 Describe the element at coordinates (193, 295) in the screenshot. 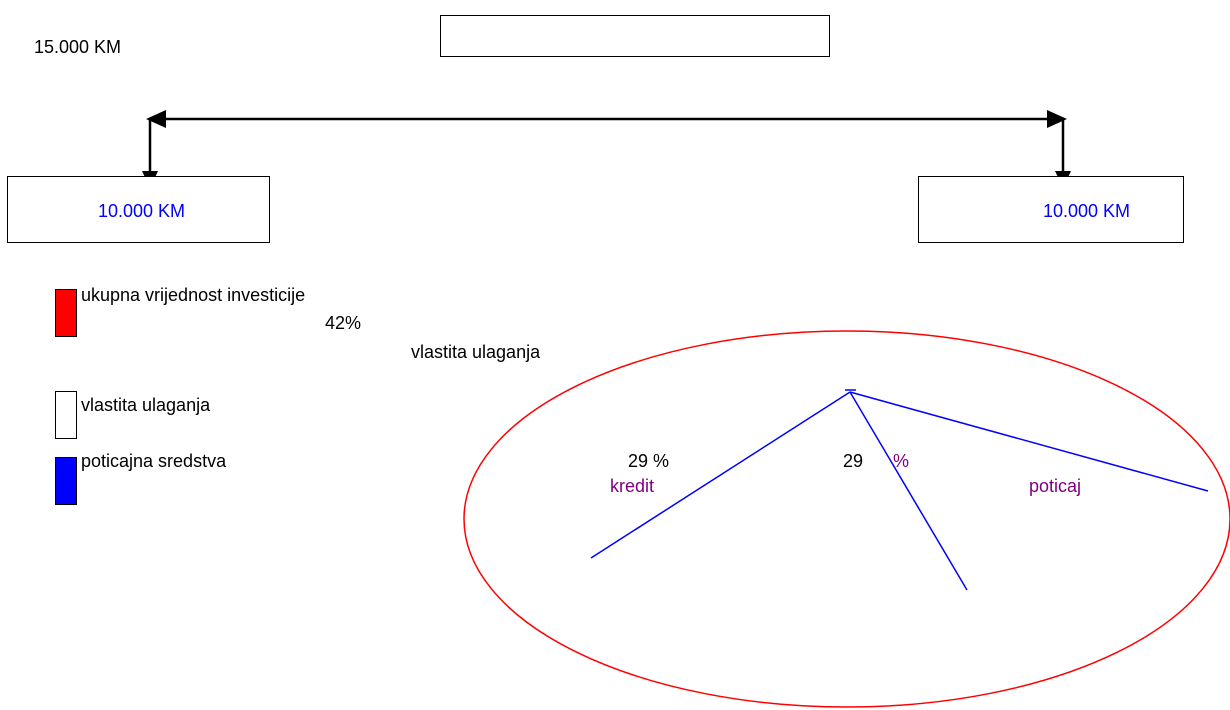

I see `legend-label-total-investment: ukupna vrijednost investicije` at that location.